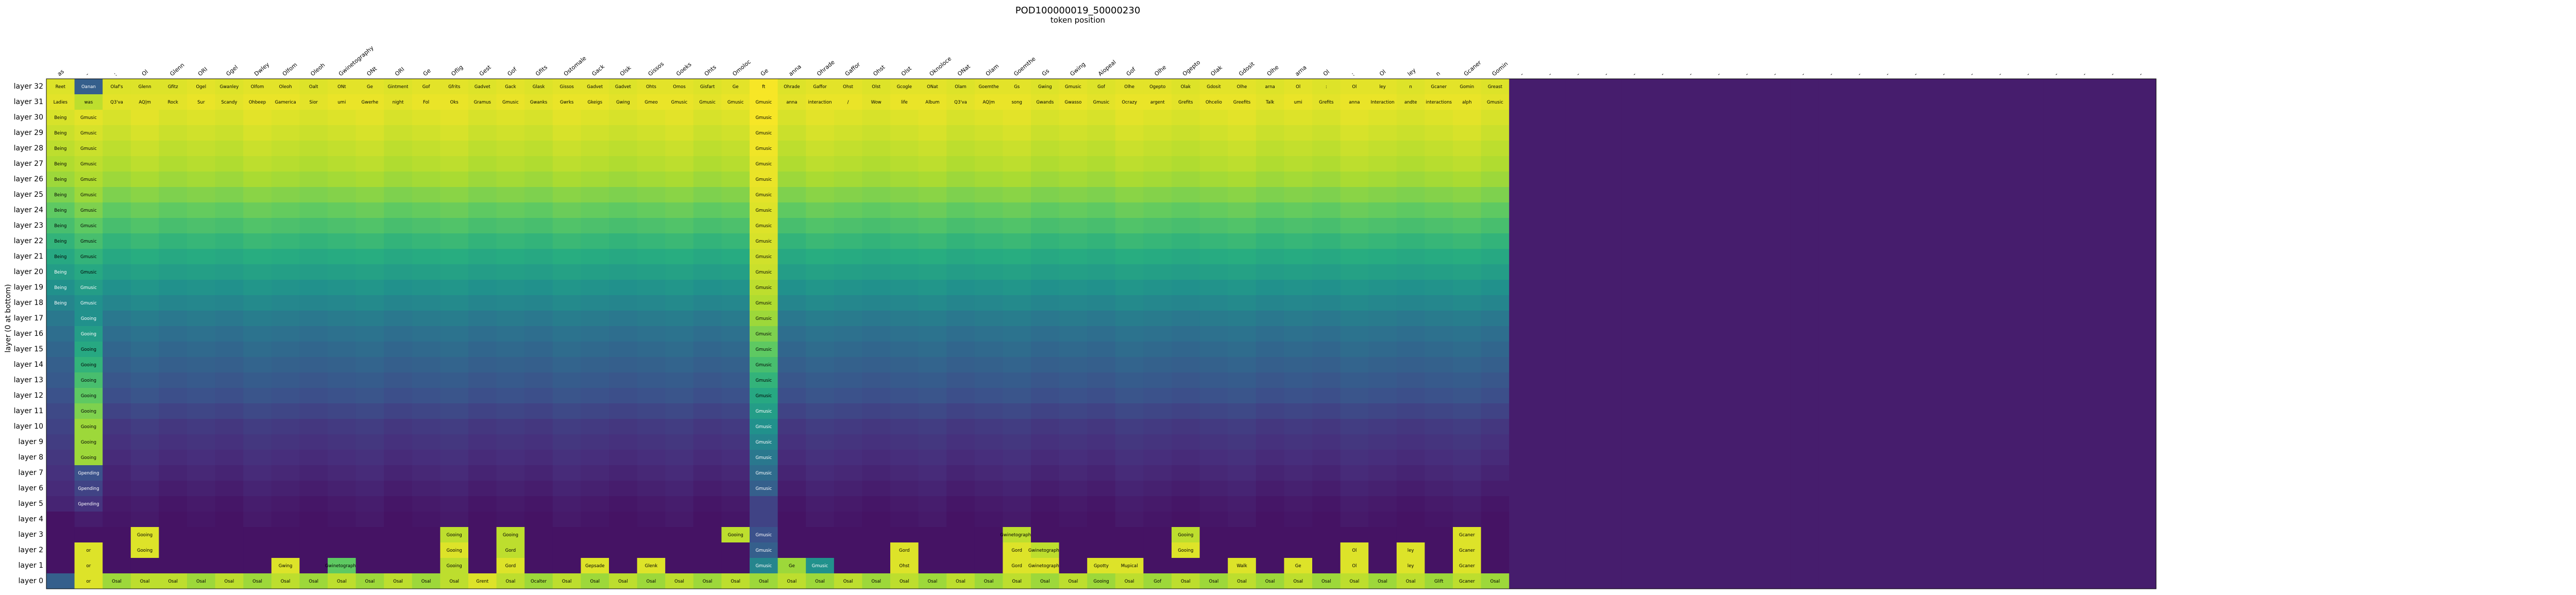 The width and height of the screenshot is (2576, 595). I want to click on cell-label: interaction, so click(820, 102).